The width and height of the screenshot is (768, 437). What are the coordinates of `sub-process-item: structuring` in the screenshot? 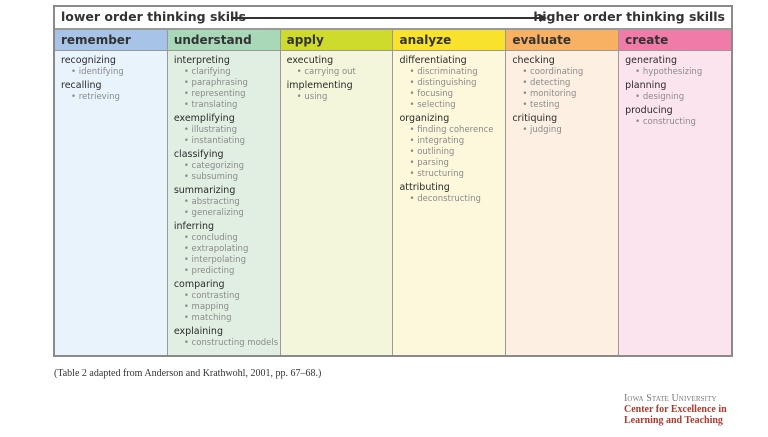 It's located at (452, 174).